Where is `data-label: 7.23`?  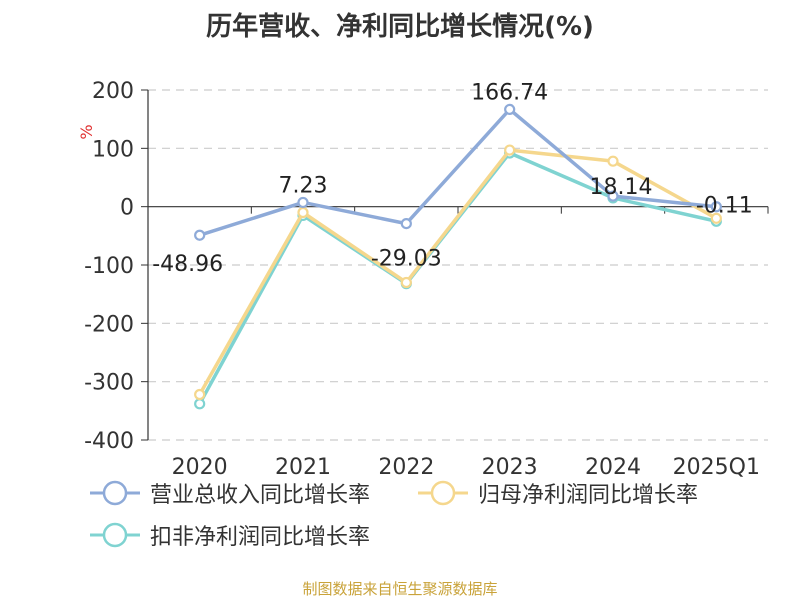
data-label: 7.23 is located at coordinates (303, 185).